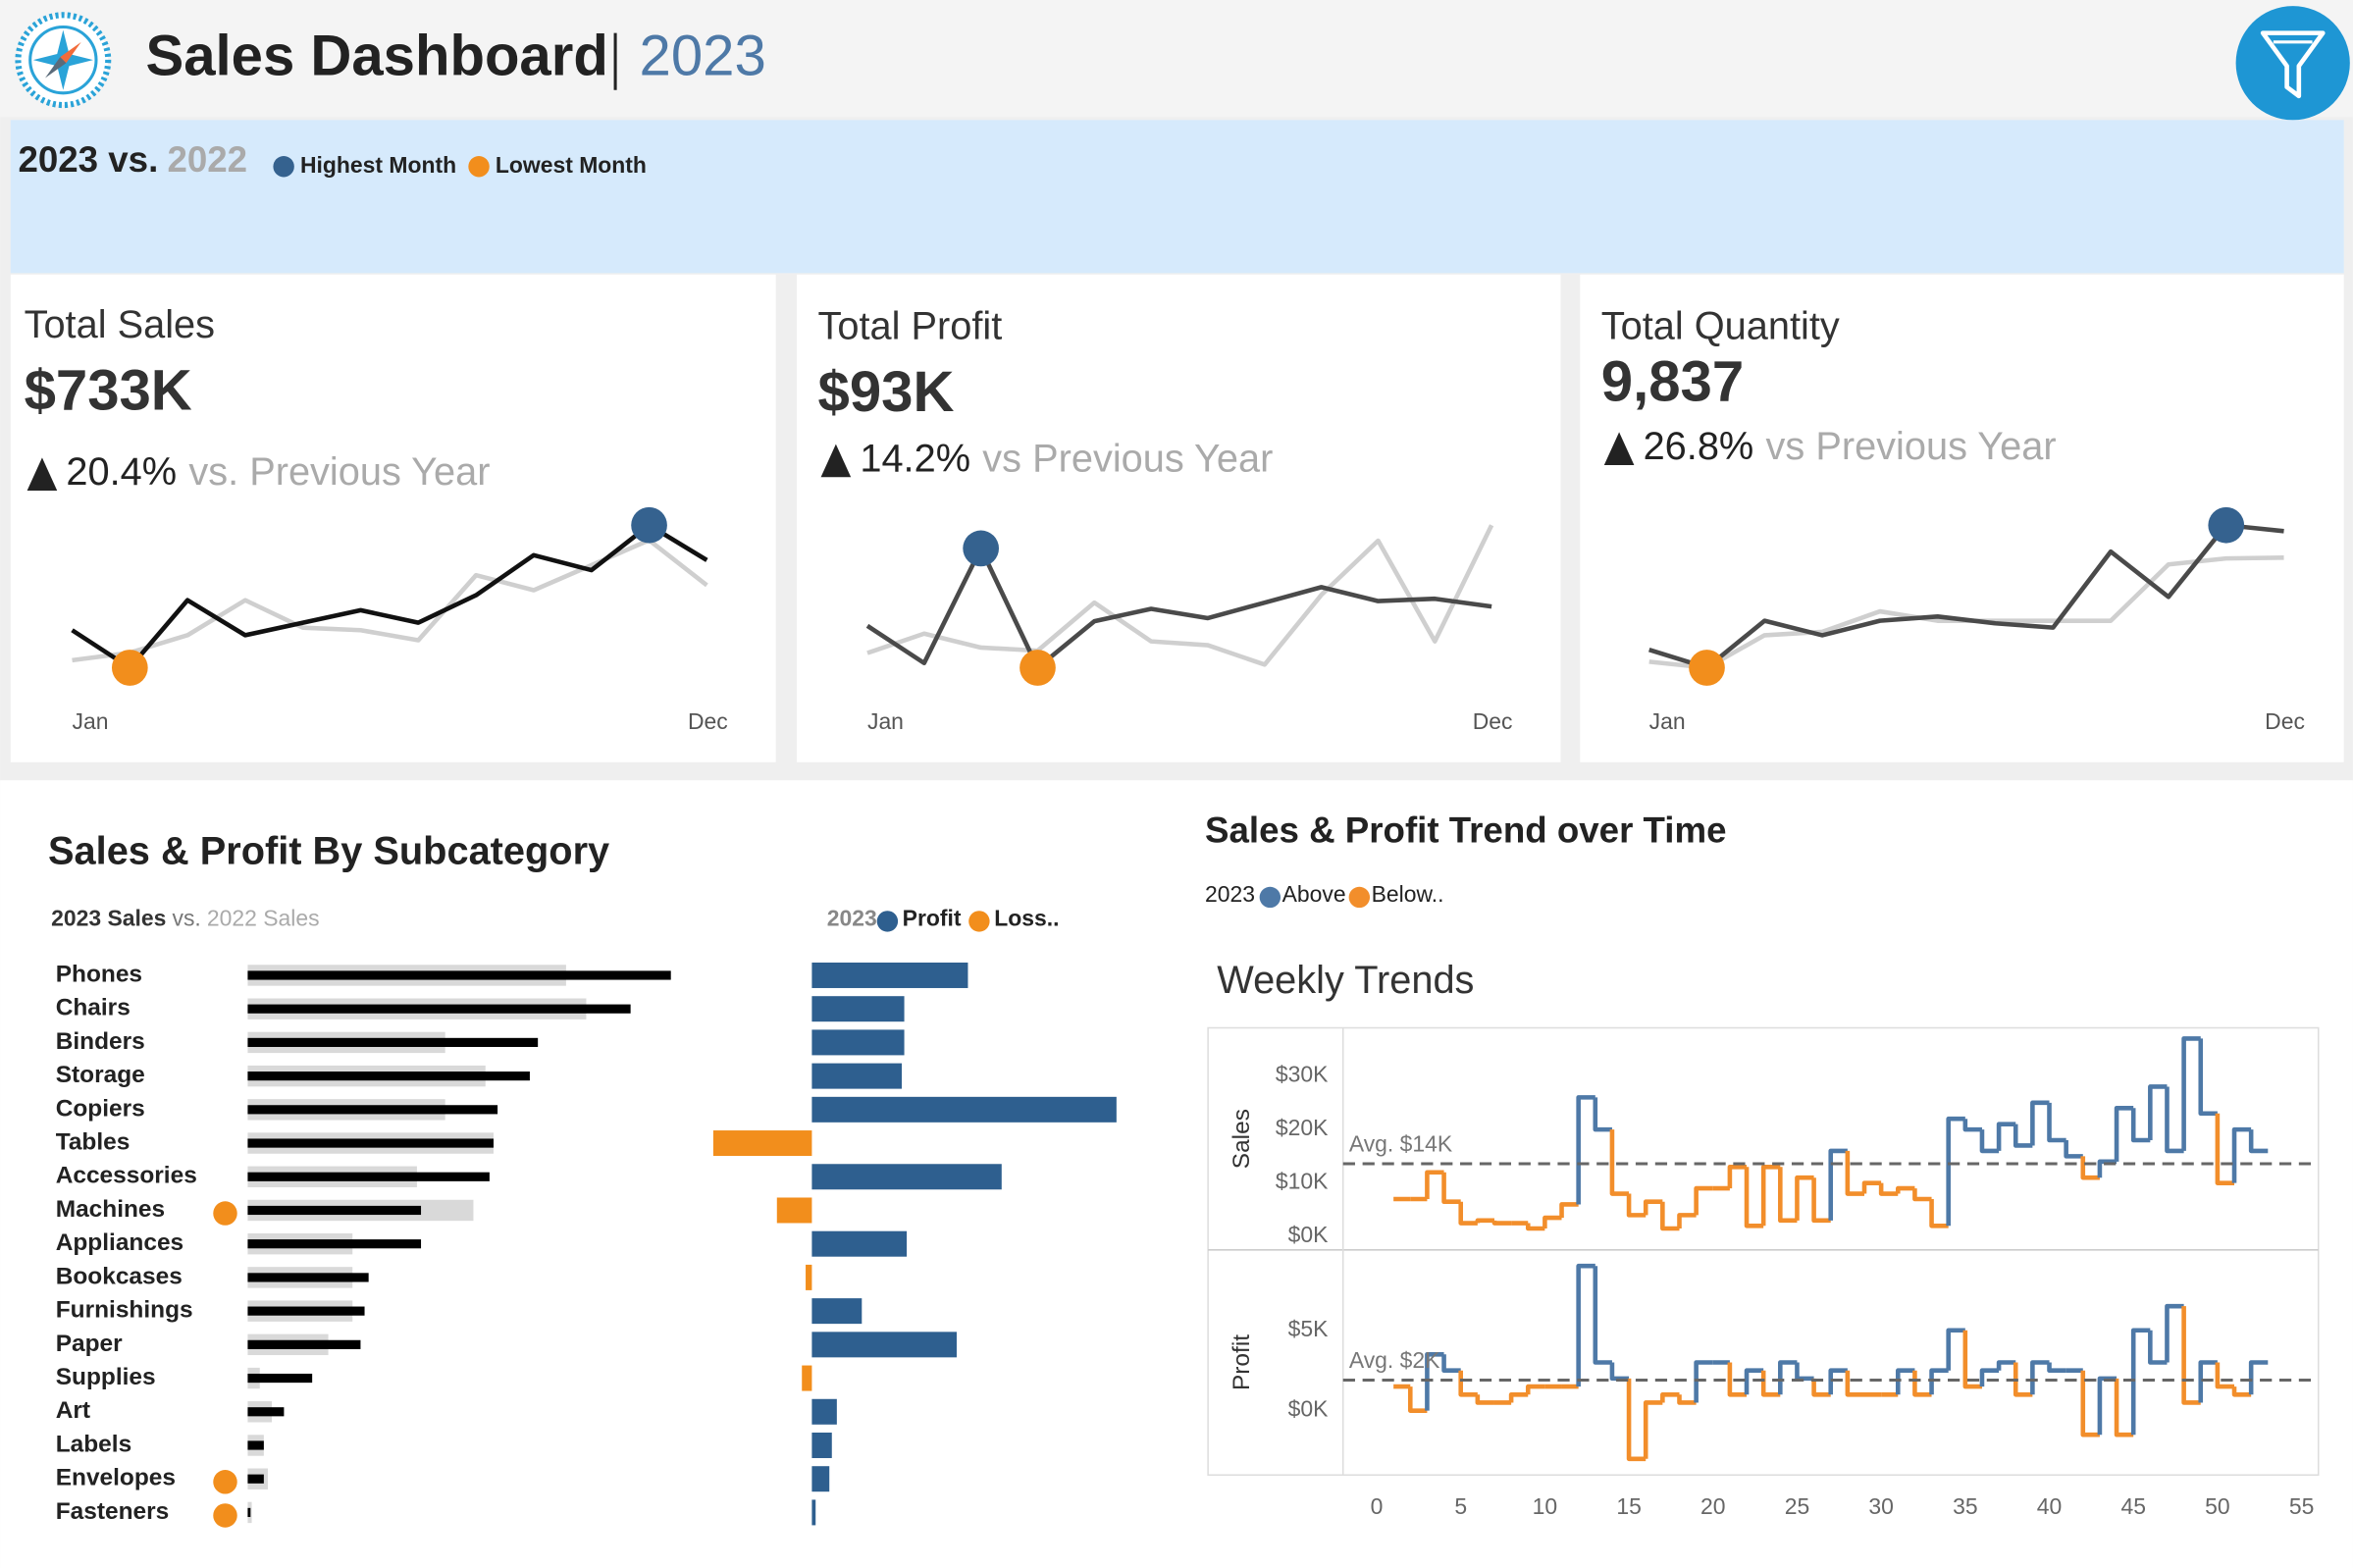  What do you see at coordinates (101, 1075) in the screenshot?
I see `category-label: Storage` at bounding box center [101, 1075].